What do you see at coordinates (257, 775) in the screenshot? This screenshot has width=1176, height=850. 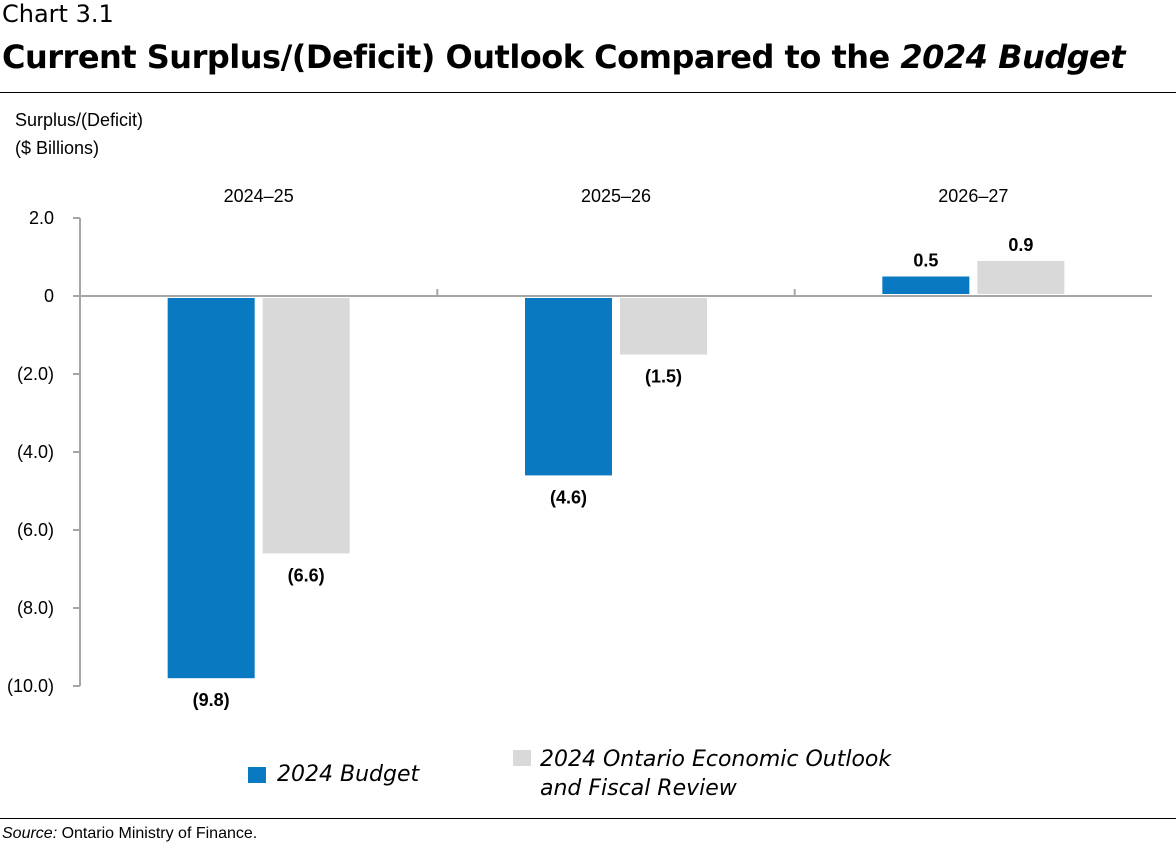 I see `legend-swatch-budget` at bounding box center [257, 775].